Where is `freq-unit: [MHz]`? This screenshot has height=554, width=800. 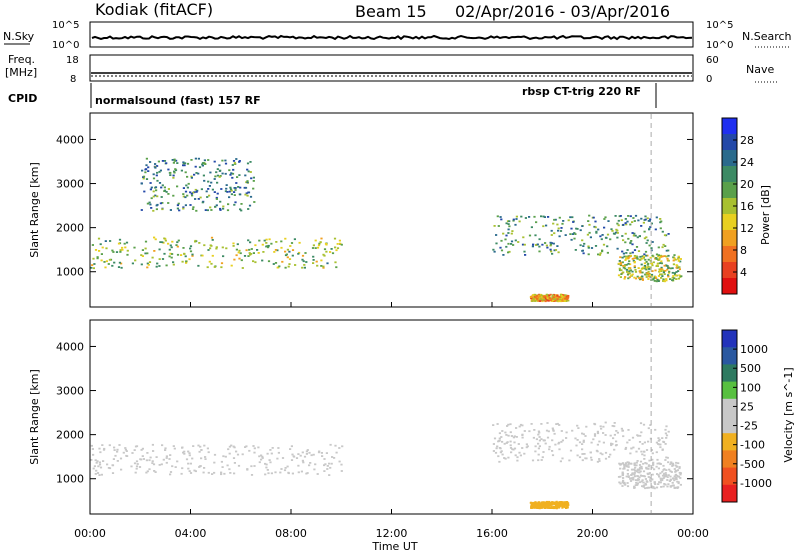 freq-unit: [MHz] is located at coordinates (21, 72).